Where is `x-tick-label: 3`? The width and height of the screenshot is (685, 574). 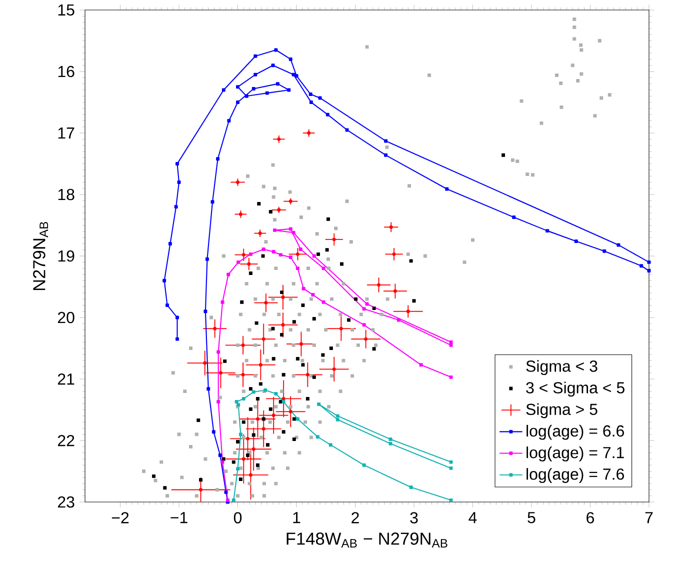 x-tick-label: 3 is located at coordinates (414, 518).